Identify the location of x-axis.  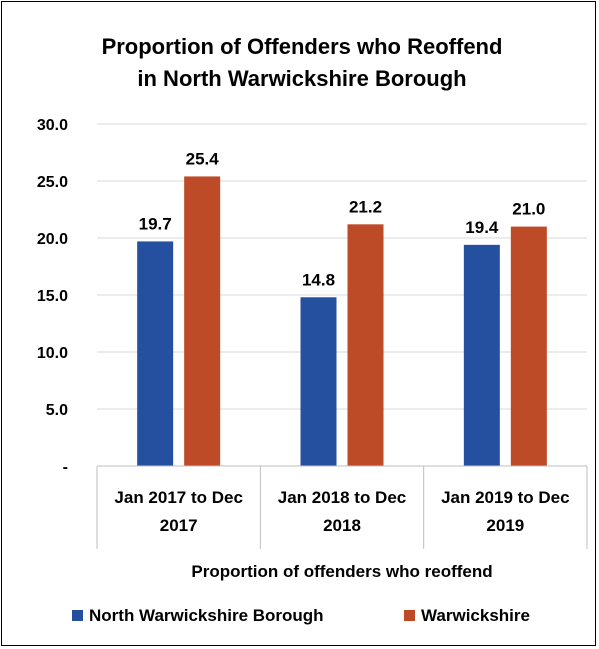
(342, 507).